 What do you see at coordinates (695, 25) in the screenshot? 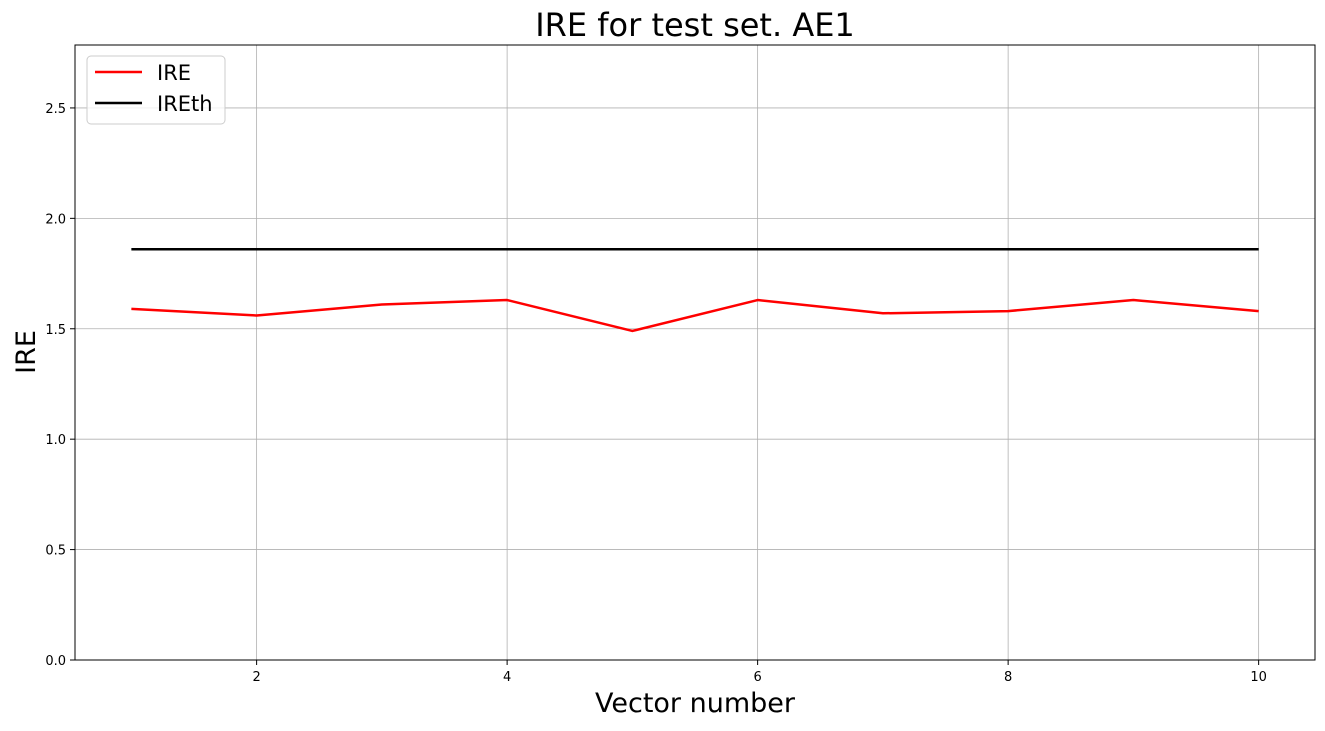
I see `chart-title: IRE for test set. AE1` at bounding box center [695, 25].